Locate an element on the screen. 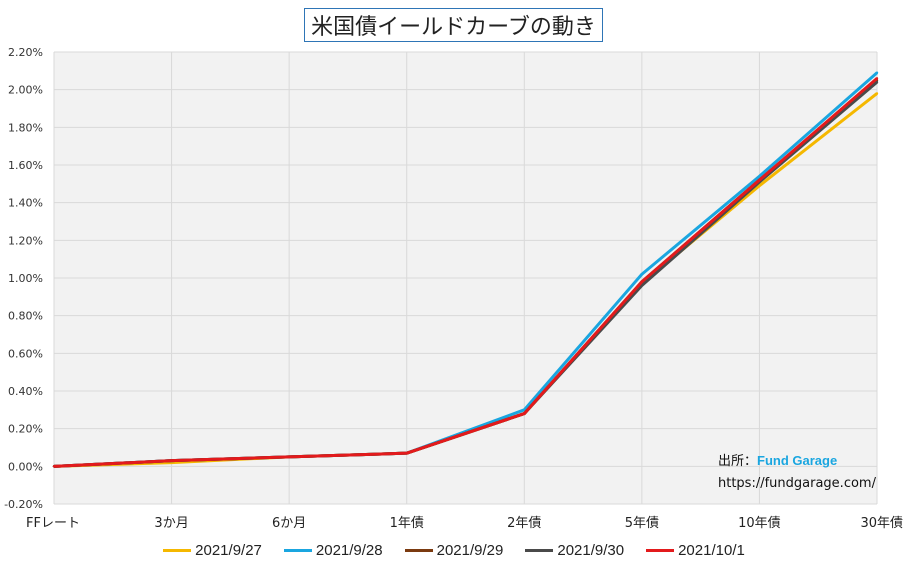 The image size is (908, 567). y-tick-label: 1.40% is located at coordinates (25, 203).